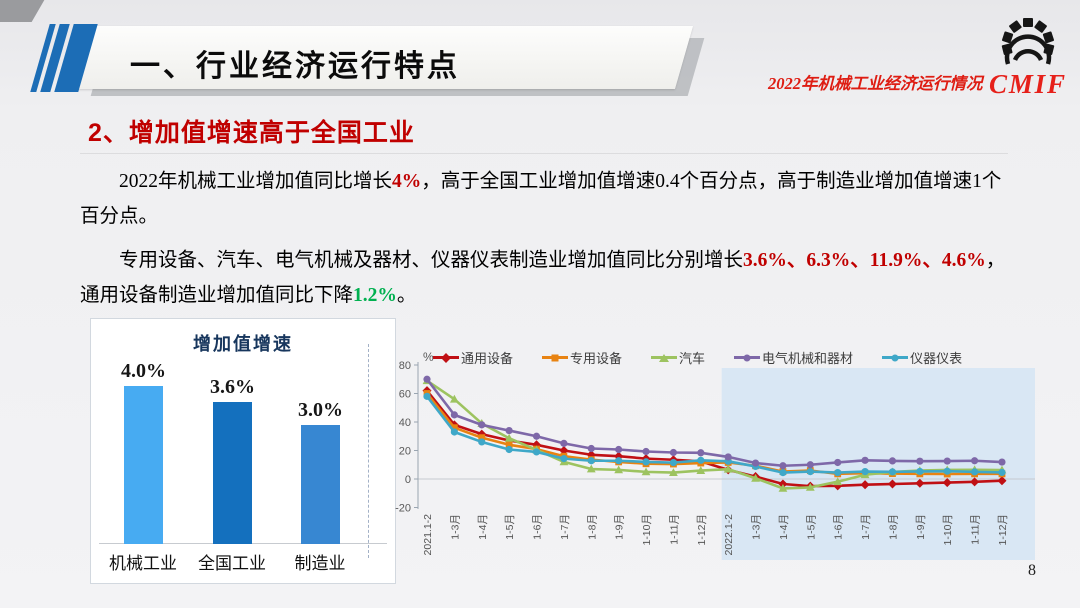  What do you see at coordinates (510, 527) in the screenshot?
I see `x-axis-tick-label: 1-5月` at bounding box center [510, 527].